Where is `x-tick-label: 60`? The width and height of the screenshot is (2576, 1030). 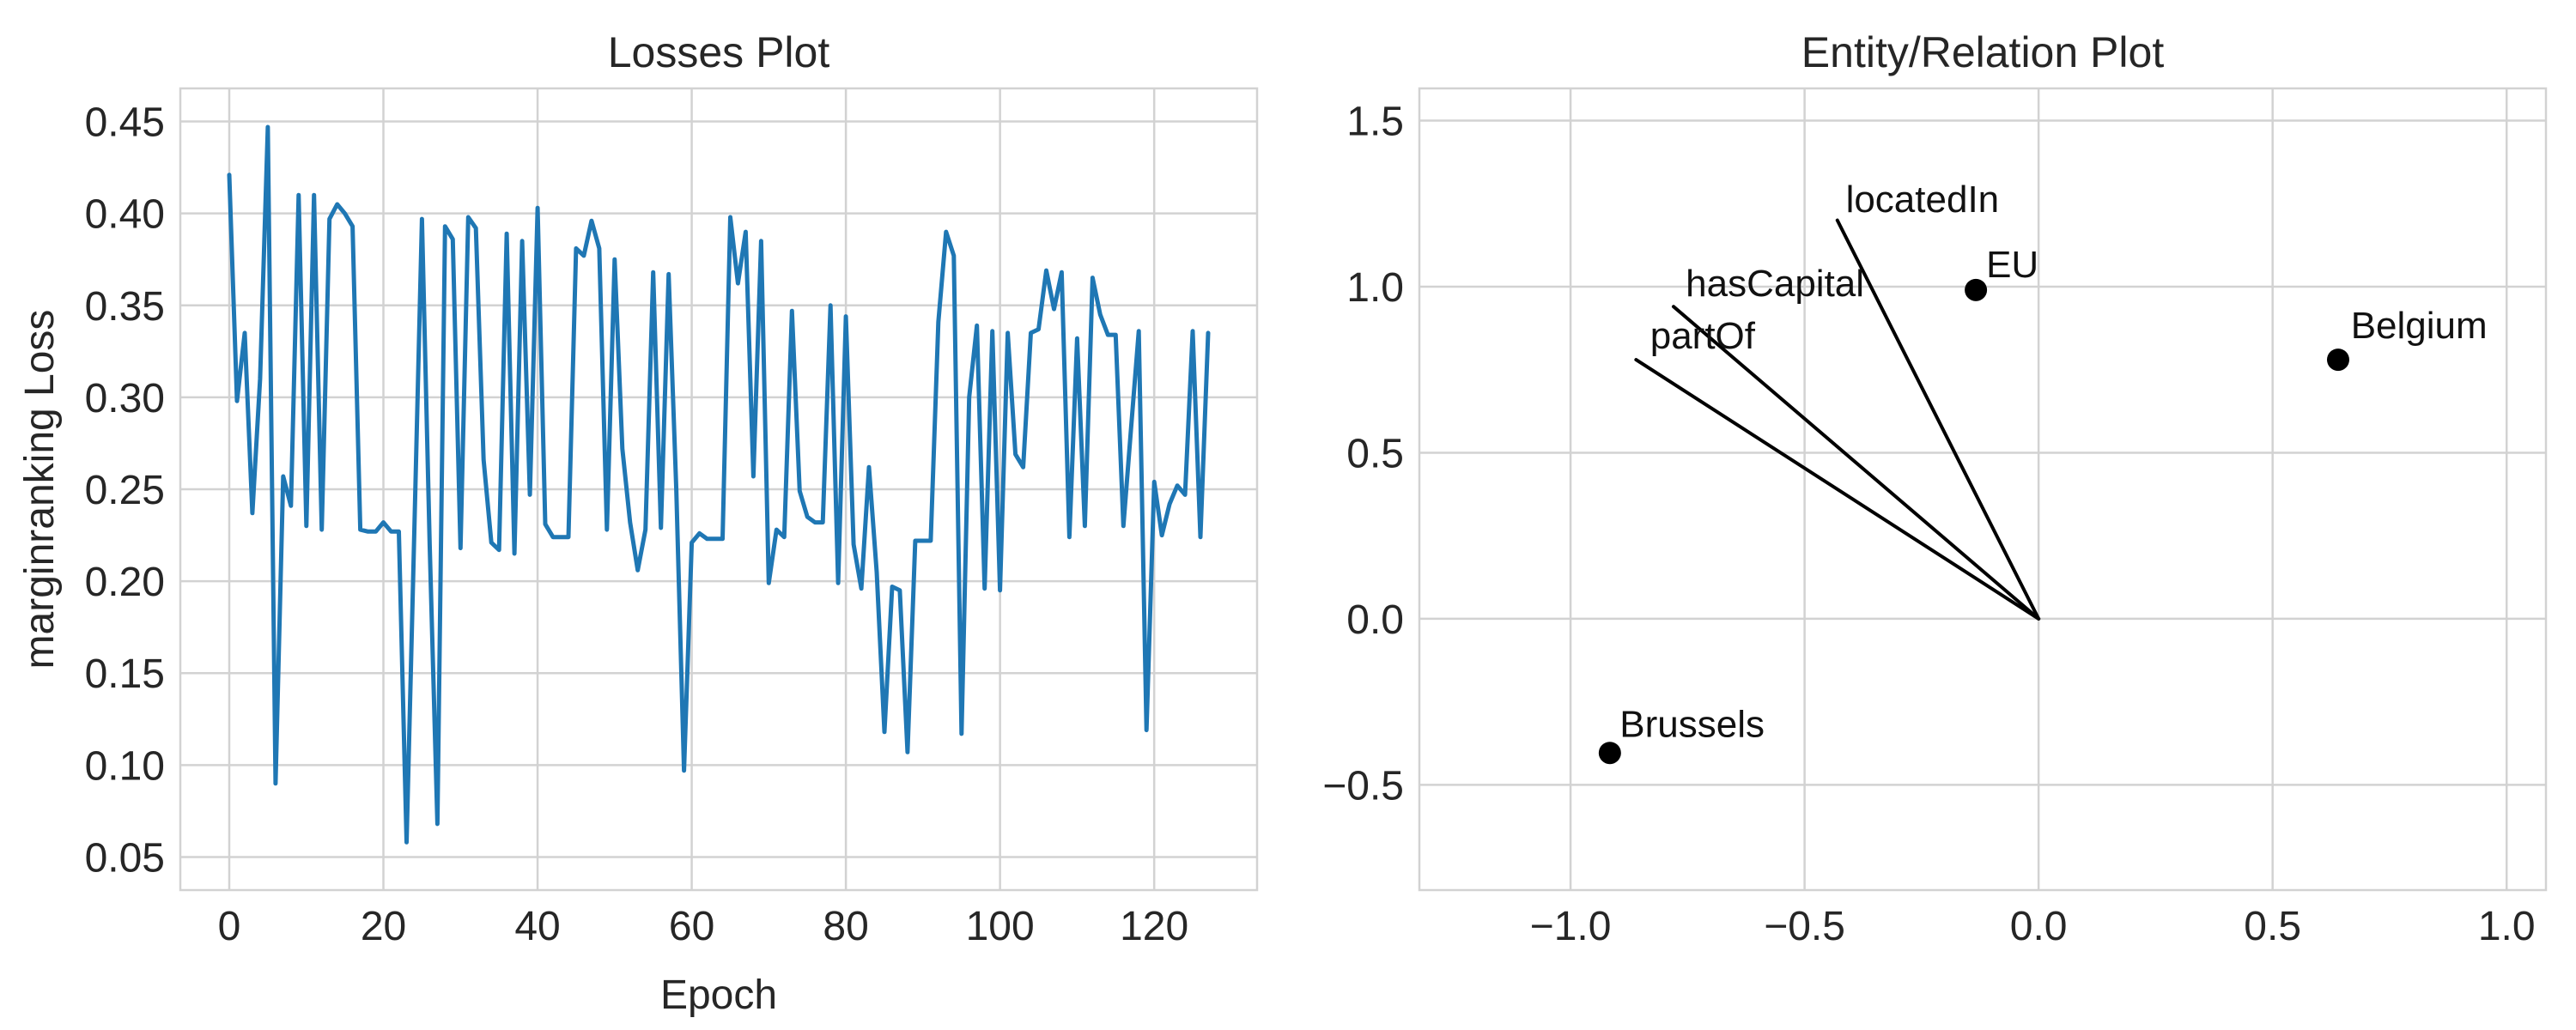 x-tick-label: 60 is located at coordinates (691, 926).